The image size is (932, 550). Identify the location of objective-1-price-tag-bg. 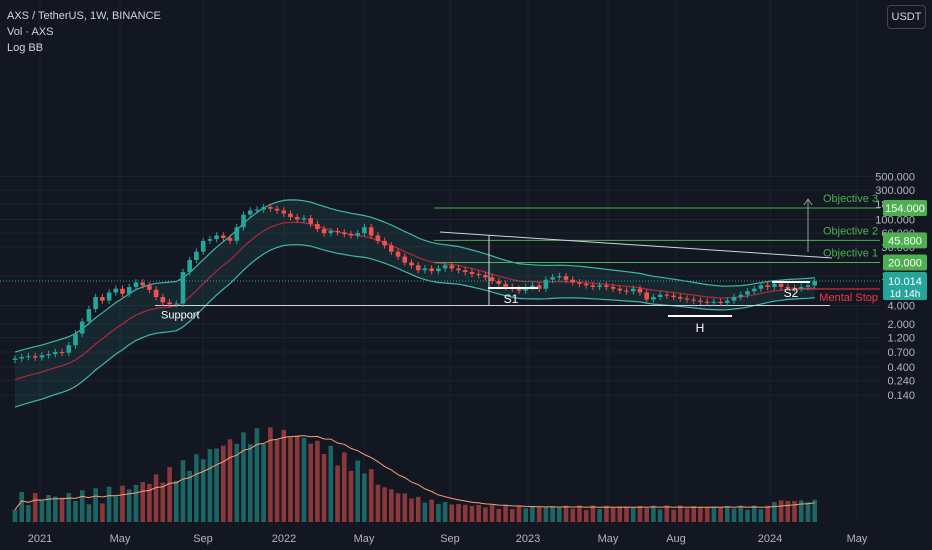
(905, 262).